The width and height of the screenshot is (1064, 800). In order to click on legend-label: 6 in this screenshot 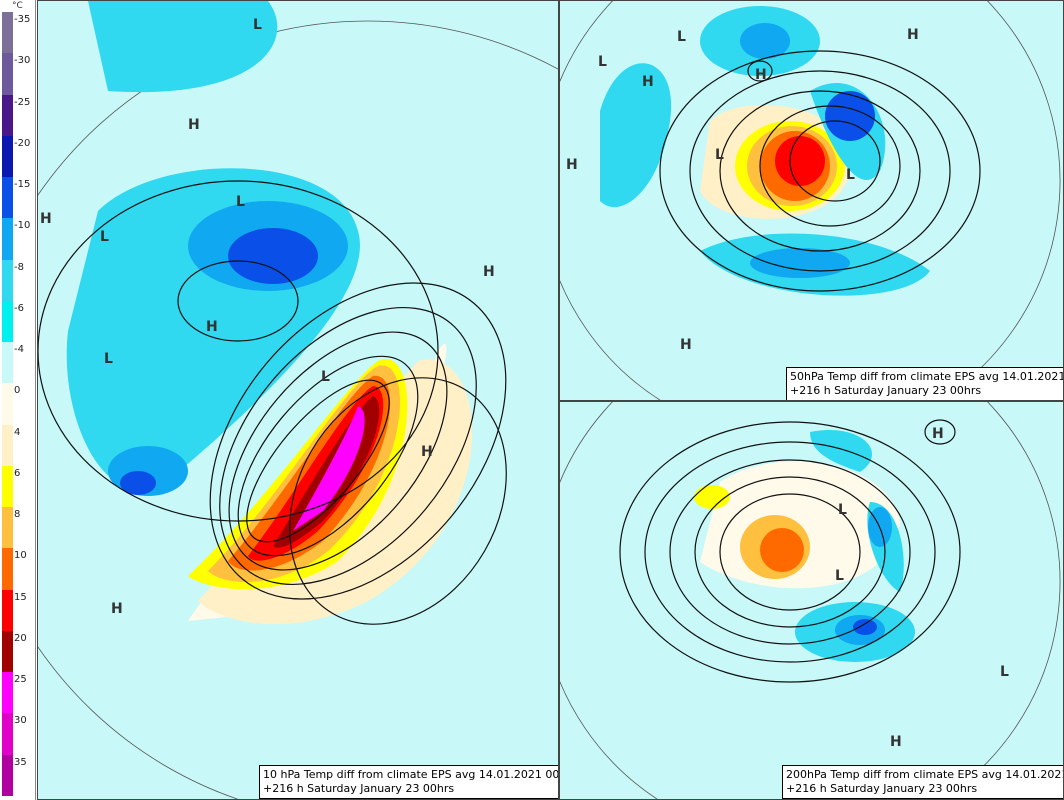, I will do `click(17, 473)`.